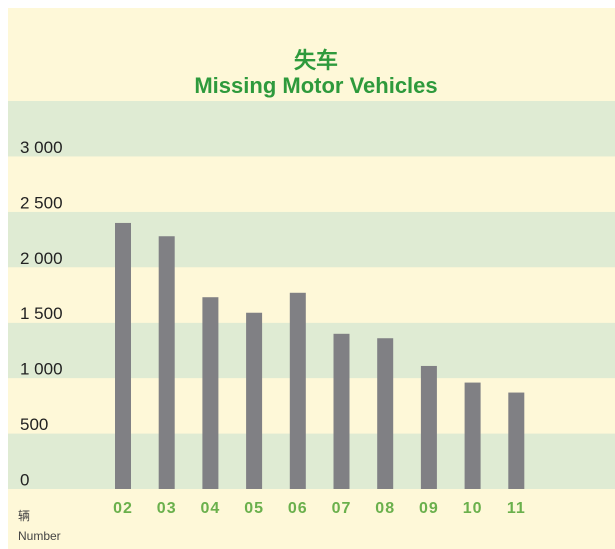 This screenshot has width=615, height=549. Describe the element at coordinates (41, 147) in the screenshot. I see `y-tick-label: 3 000` at that location.